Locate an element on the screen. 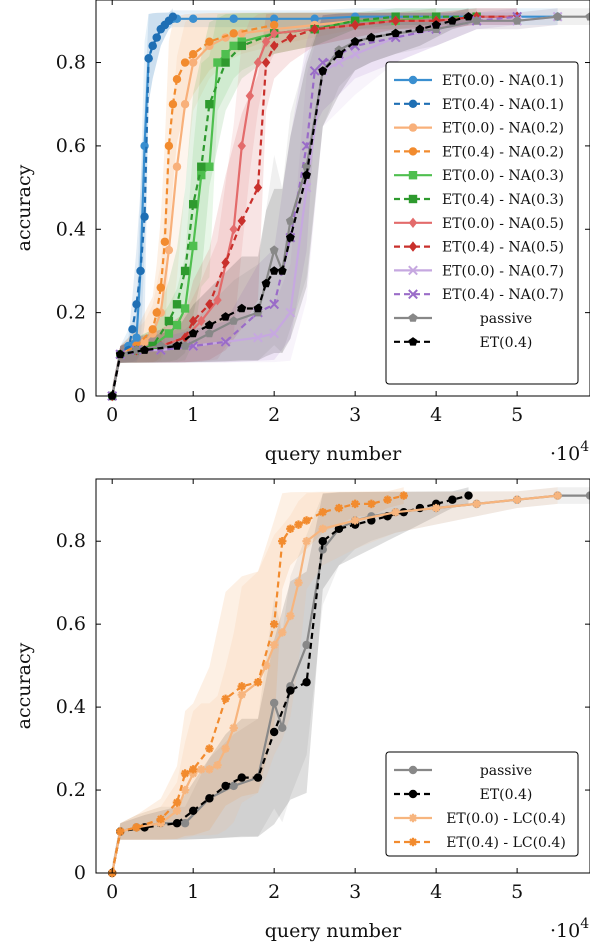 The width and height of the screenshot is (590, 949). x-axis-label: query number is located at coordinates (333, 454).